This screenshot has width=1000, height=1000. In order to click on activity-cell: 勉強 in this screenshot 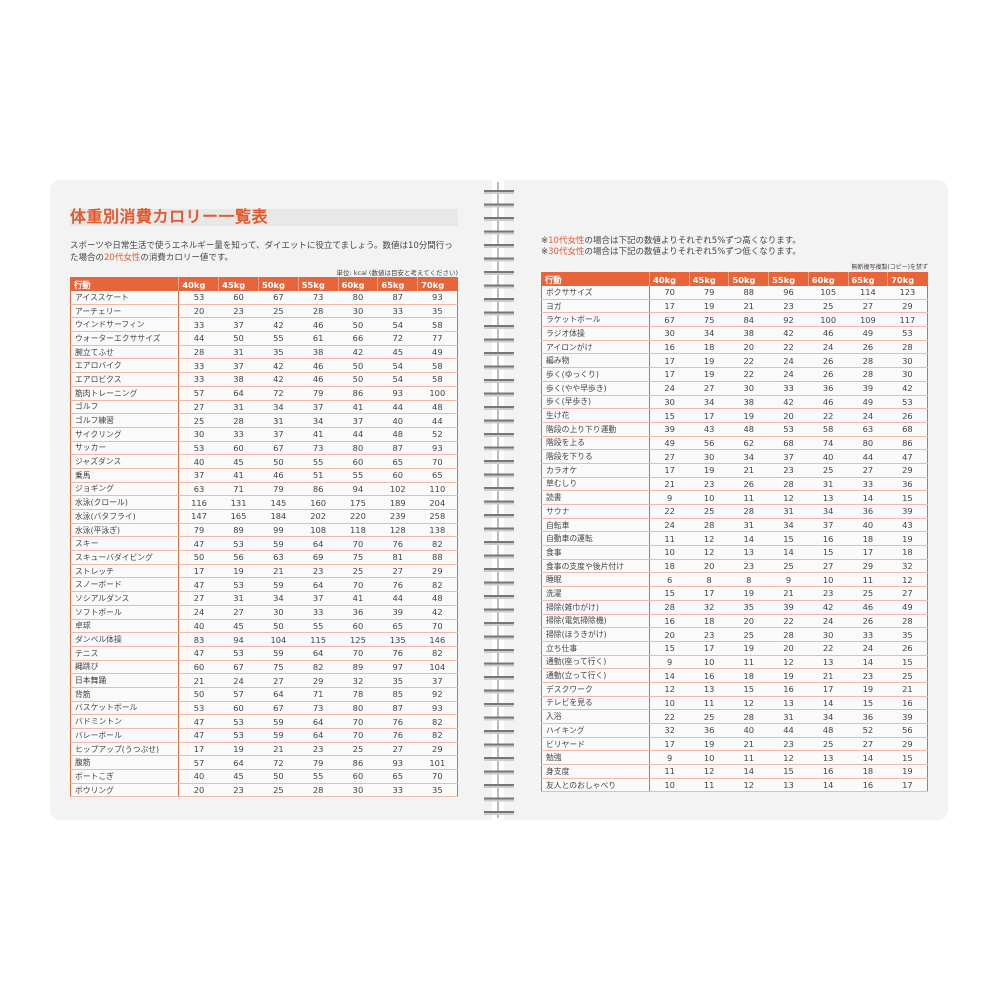, I will do `click(596, 758)`.